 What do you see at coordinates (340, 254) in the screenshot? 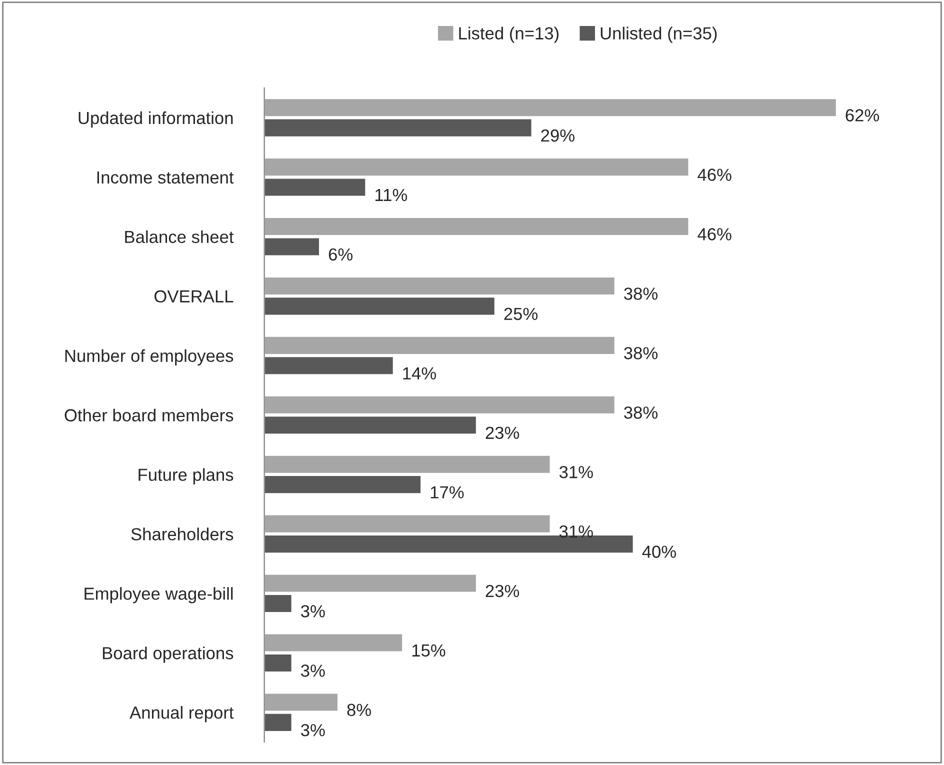
I see `data-label: 6%` at bounding box center [340, 254].